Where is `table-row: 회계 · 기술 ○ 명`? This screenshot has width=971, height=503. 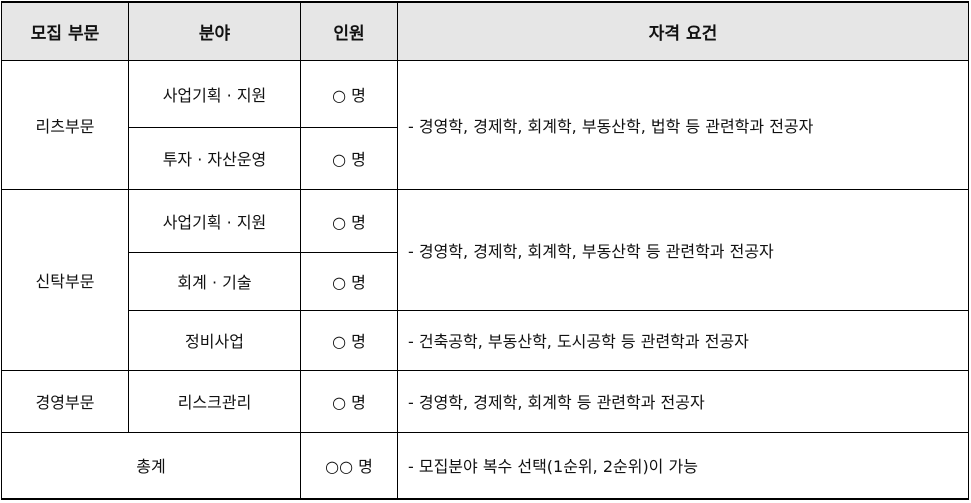
table-row: 회계 · 기술 ○ 명 is located at coordinates (485, 281).